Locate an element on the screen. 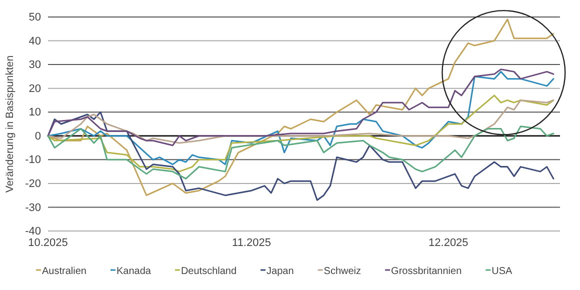 The height and width of the screenshot is (290, 580). y-tick-label: 20 is located at coordinates (34, 88).